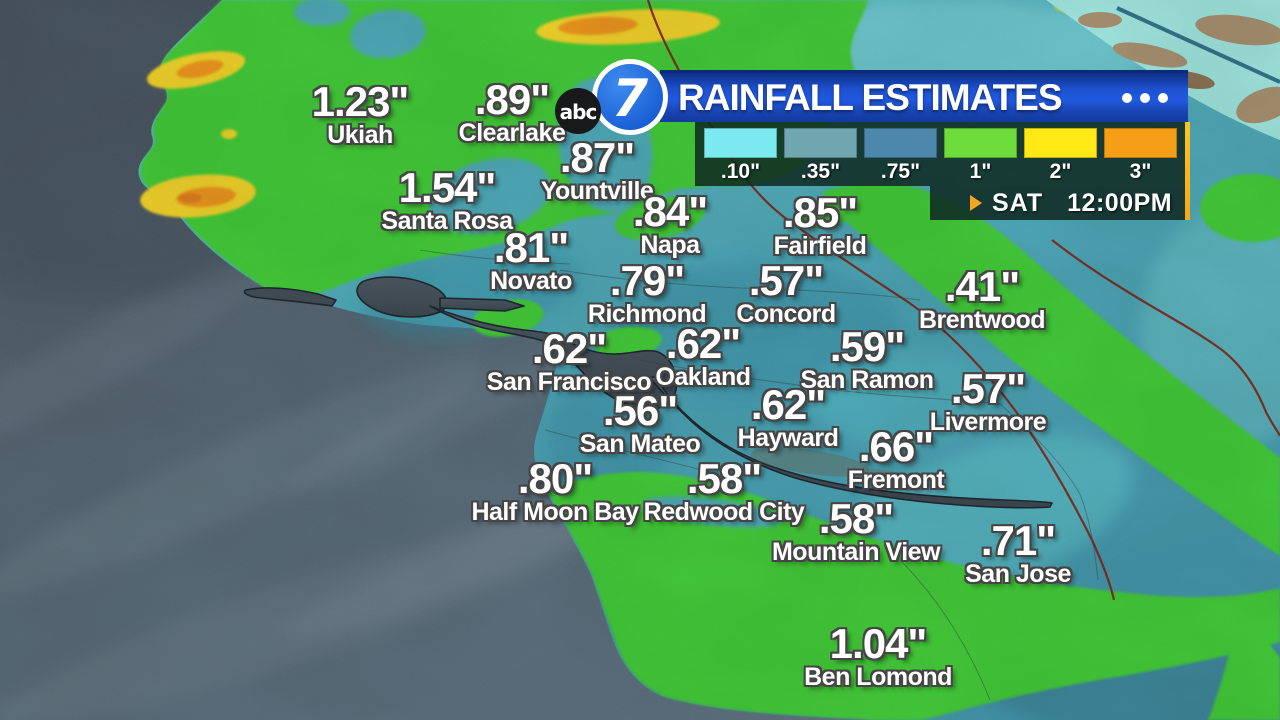 This screenshot has height=720, width=1280. Describe the element at coordinates (980, 171) in the screenshot. I see `legend-label: 1"` at that location.